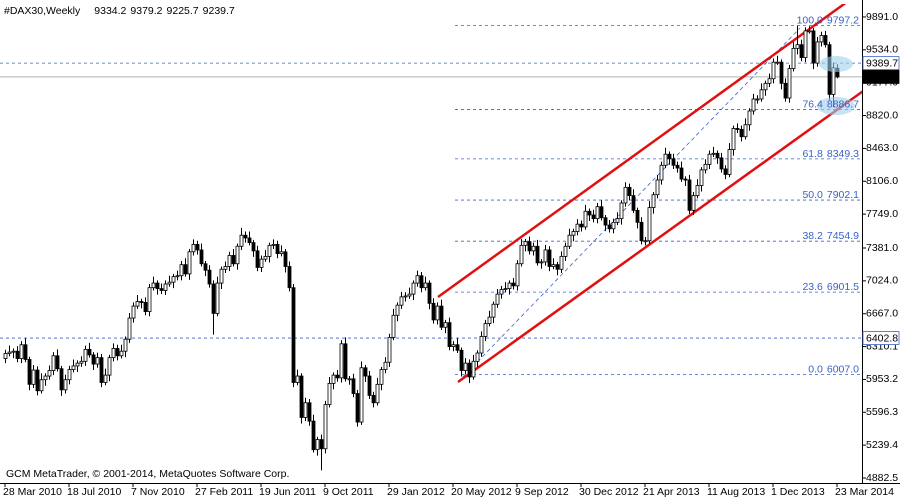  I want to click on x-tick-label: 21 Apr 2013, so click(671, 492).